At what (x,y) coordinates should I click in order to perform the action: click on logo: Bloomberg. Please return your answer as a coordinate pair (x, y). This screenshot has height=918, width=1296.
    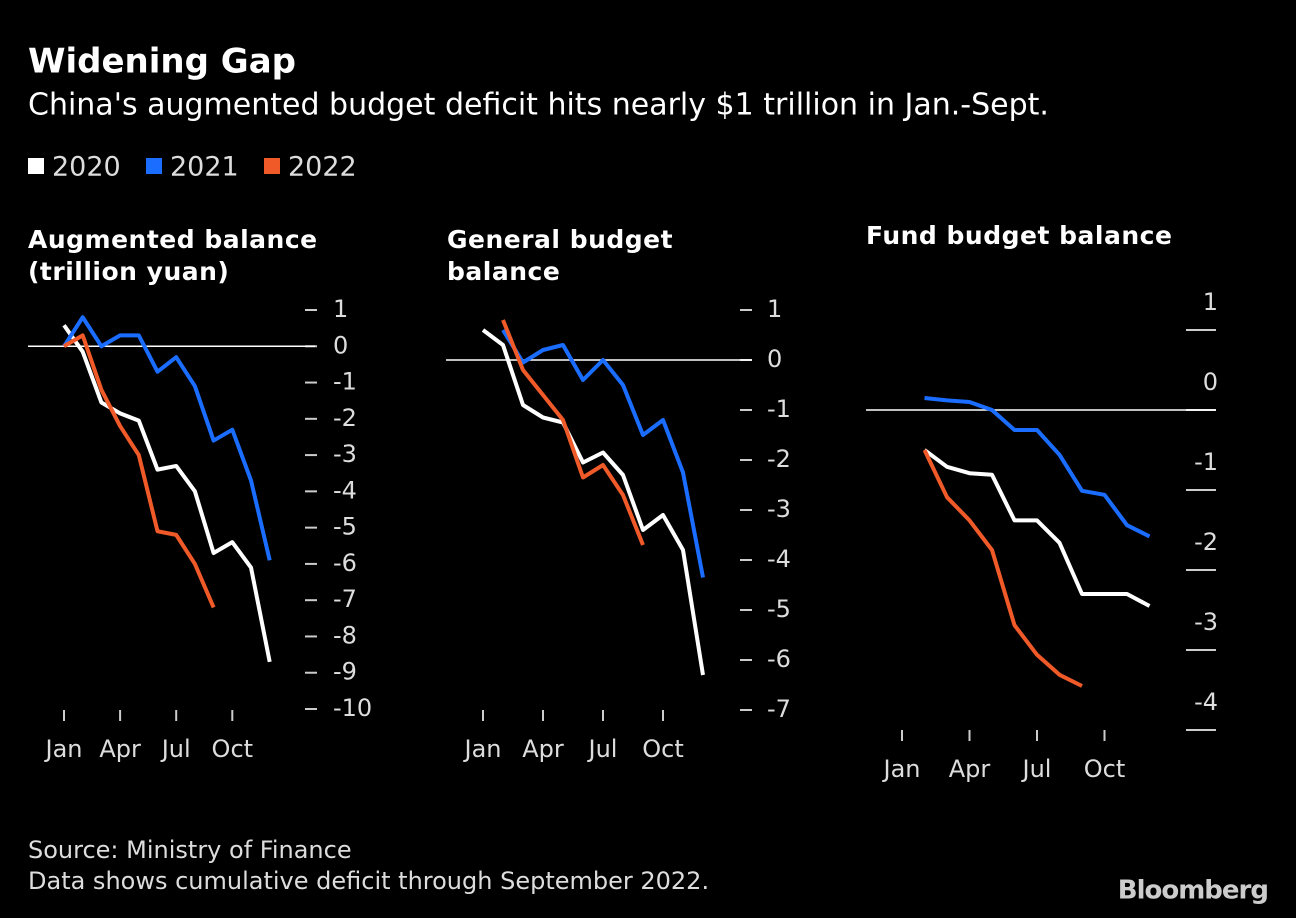
    Looking at the image, I should click on (1193, 891).